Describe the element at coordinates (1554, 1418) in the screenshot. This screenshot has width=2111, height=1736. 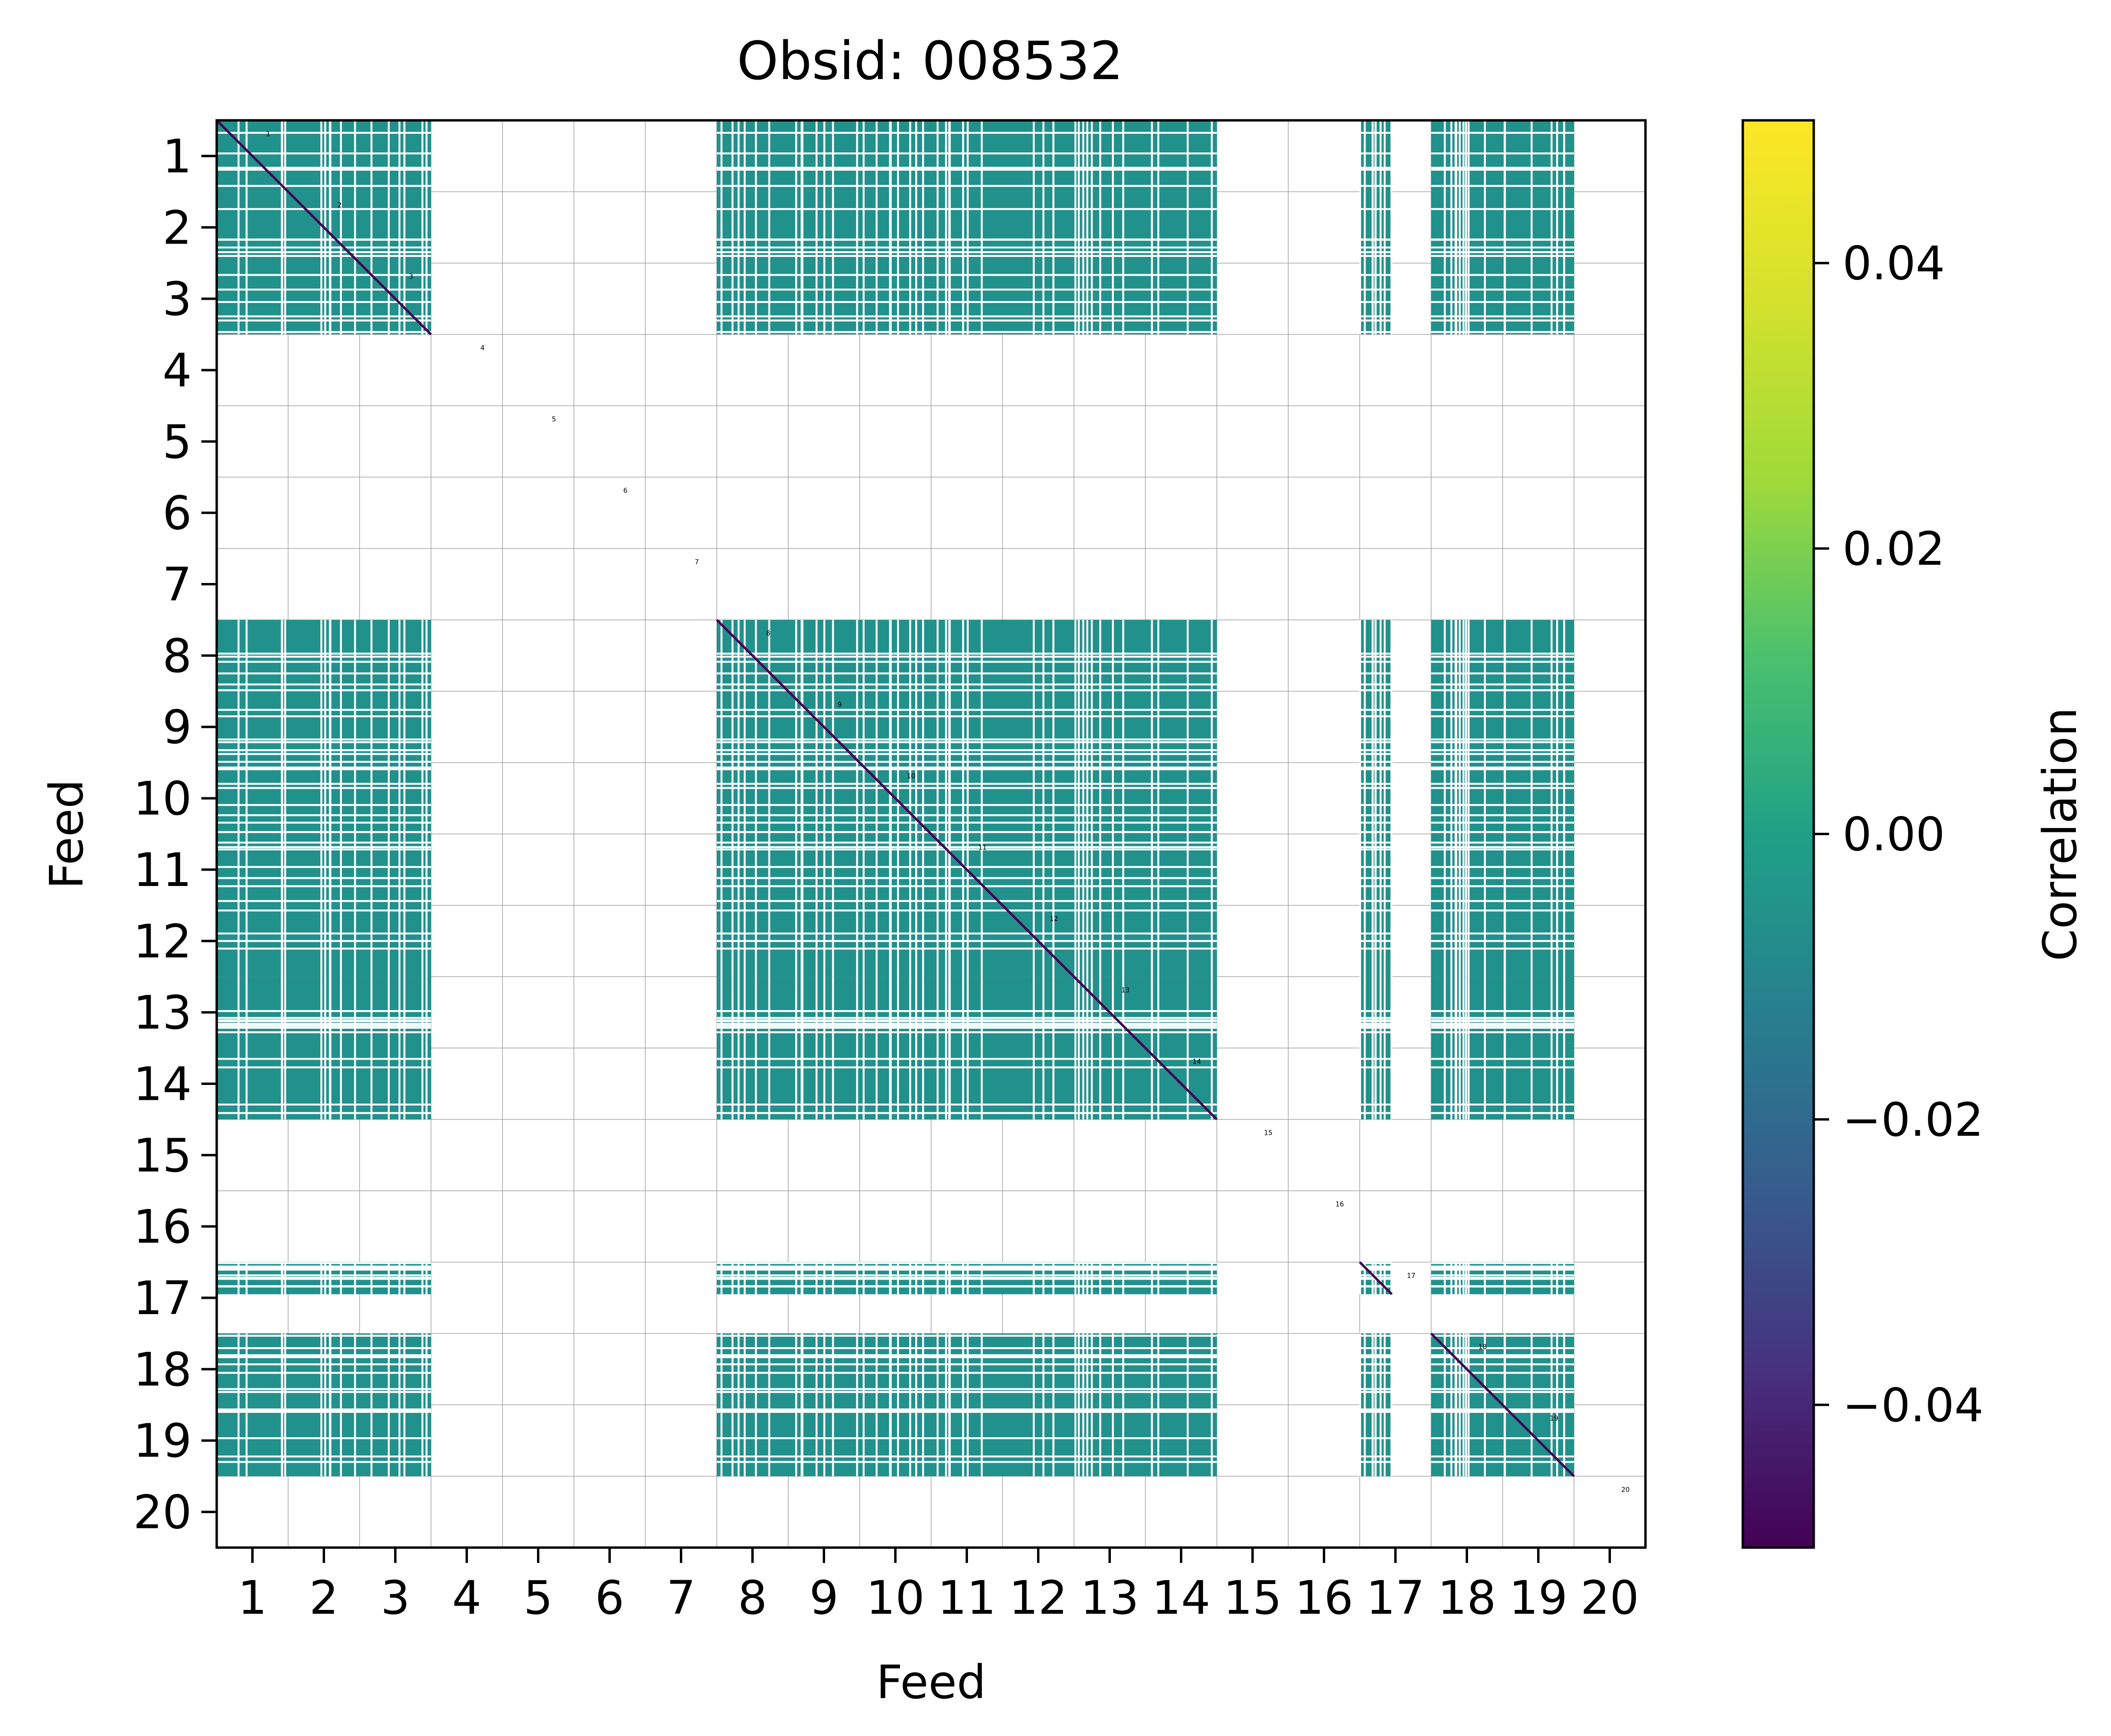
I see `diagonal-label-19: 19` at that location.